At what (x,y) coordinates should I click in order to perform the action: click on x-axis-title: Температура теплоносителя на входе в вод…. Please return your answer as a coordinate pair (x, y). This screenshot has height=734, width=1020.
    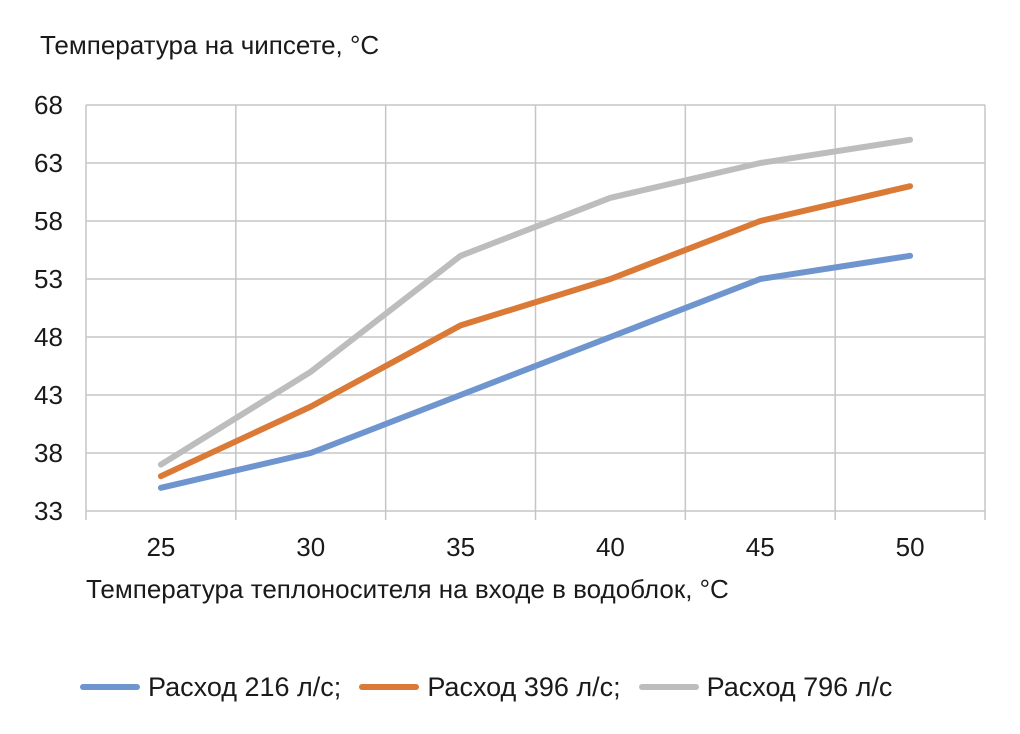
    Looking at the image, I should click on (407, 589).